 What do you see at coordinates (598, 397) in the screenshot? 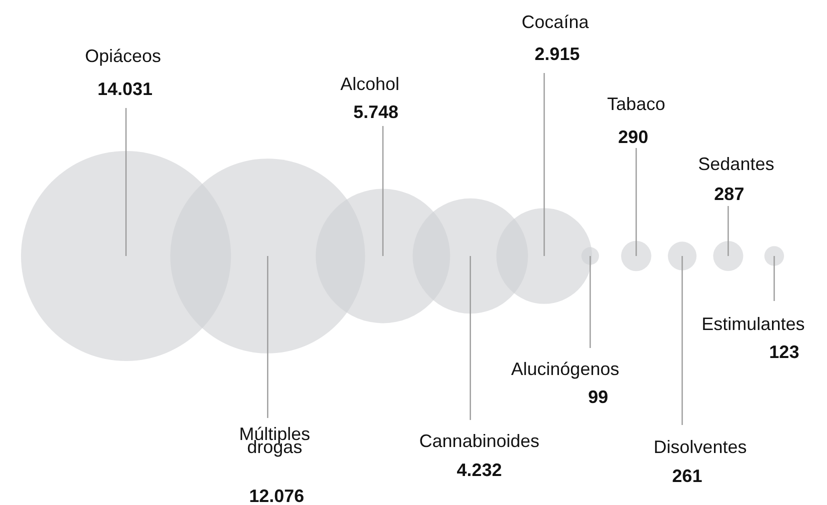
I see `data-label: 99` at bounding box center [598, 397].